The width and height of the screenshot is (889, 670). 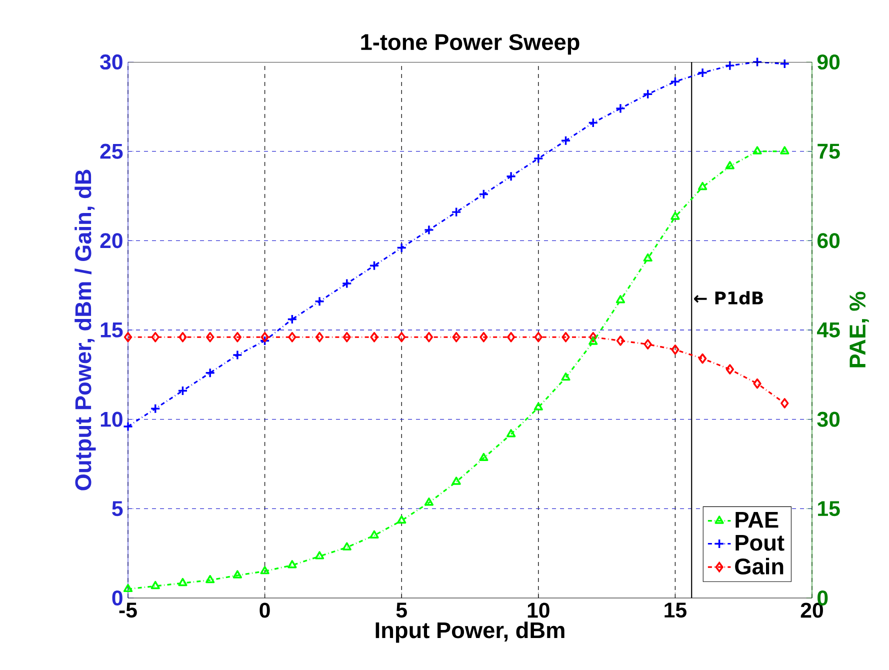 What do you see at coordinates (828, 330) in the screenshot?
I see `y2-tick-label: 45` at bounding box center [828, 330].